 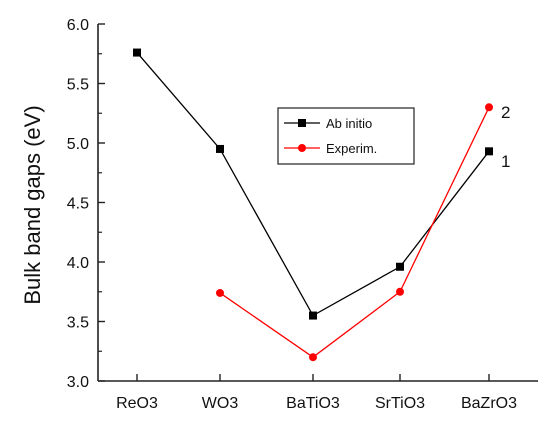 What do you see at coordinates (78, 382) in the screenshot?
I see `y-tick-label: 3.0` at bounding box center [78, 382].